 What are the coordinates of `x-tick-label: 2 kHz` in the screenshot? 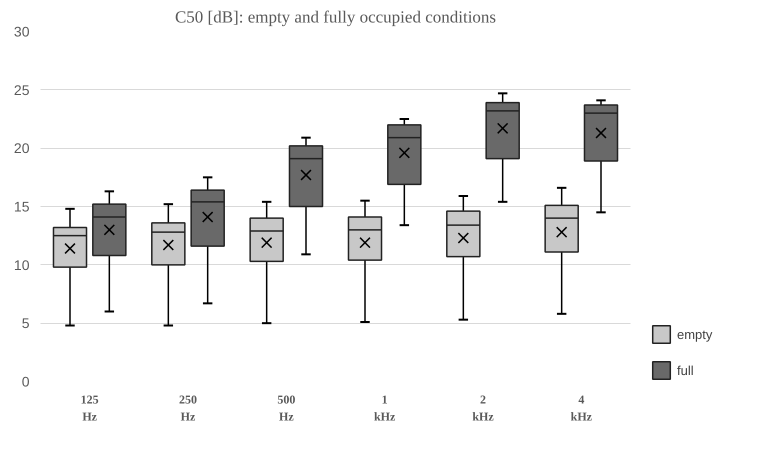 It's located at (483, 408).